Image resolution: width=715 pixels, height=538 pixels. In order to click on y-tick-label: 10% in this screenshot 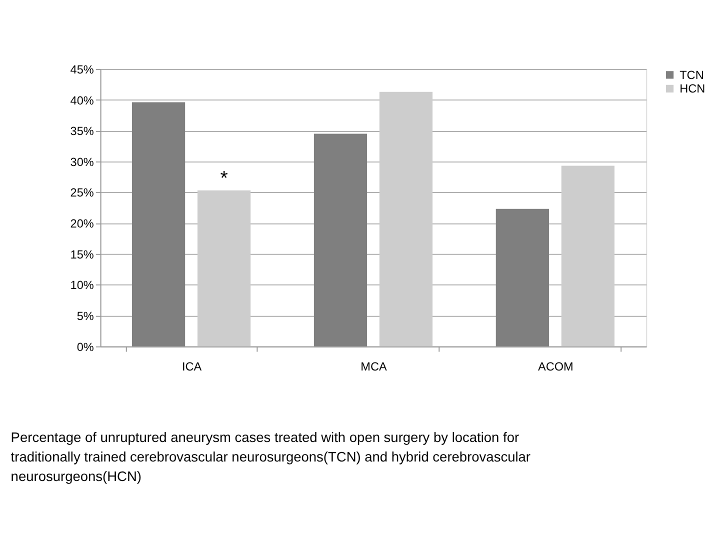, I will do `click(82, 285)`.